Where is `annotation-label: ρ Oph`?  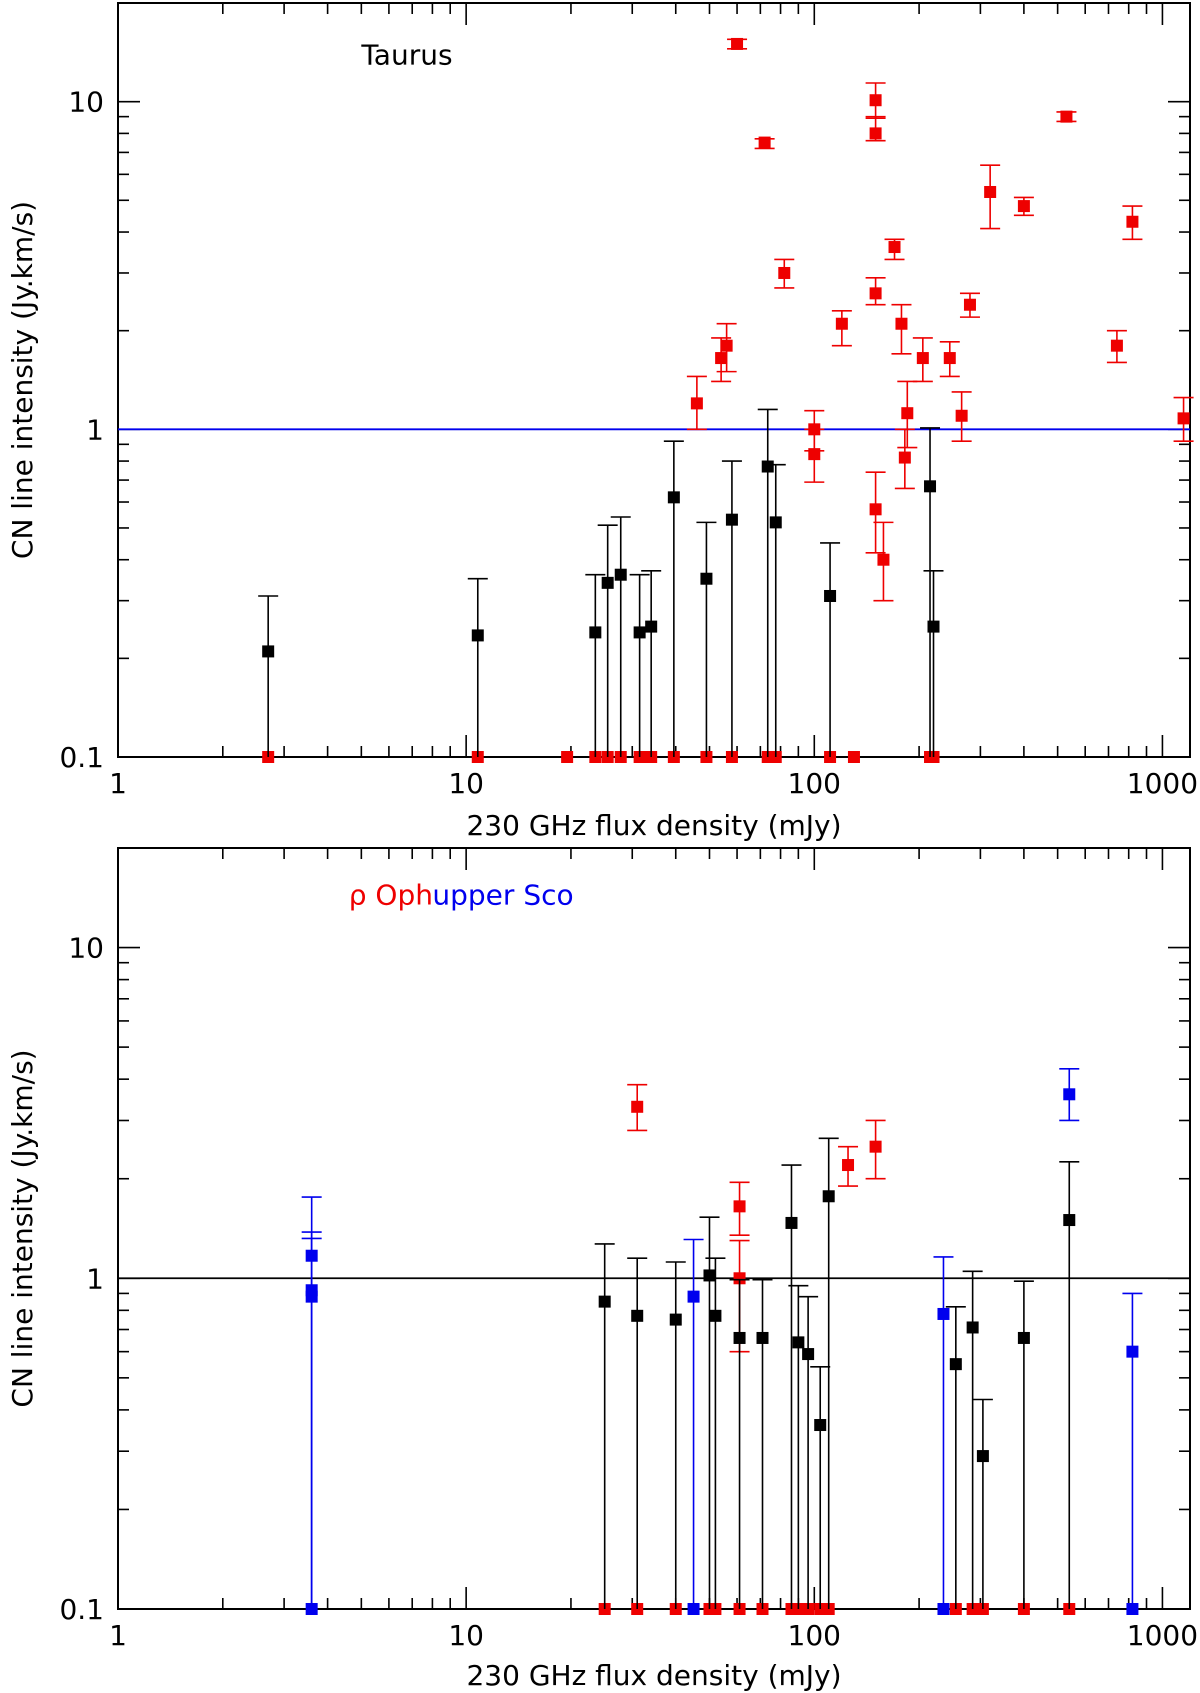 annotation-label: ρ Oph is located at coordinates (391, 894).